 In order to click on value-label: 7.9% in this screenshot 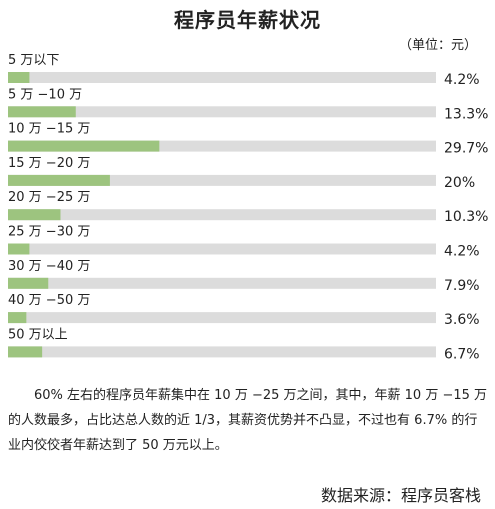, I will do `click(462, 286)`.